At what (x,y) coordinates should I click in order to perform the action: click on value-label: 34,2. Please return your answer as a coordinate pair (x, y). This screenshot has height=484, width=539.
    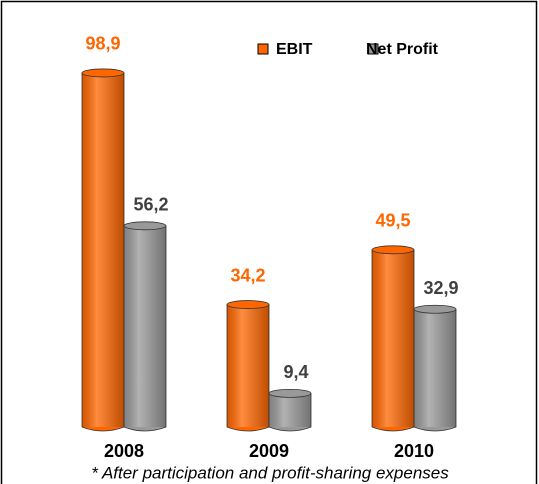
    Looking at the image, I should click on (247, 275).